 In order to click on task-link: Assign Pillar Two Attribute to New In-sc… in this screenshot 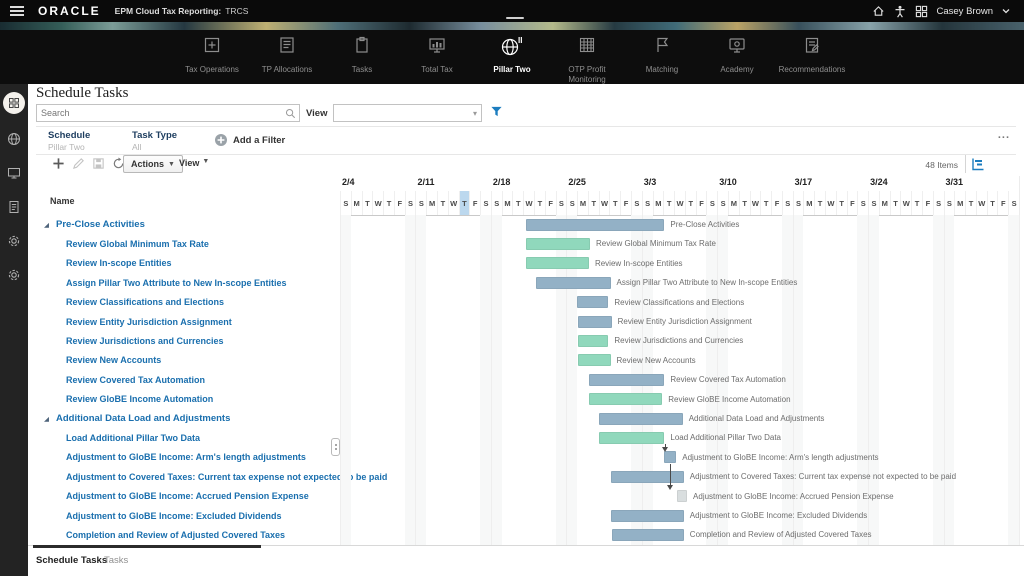, I will do `click(176, 282)`.